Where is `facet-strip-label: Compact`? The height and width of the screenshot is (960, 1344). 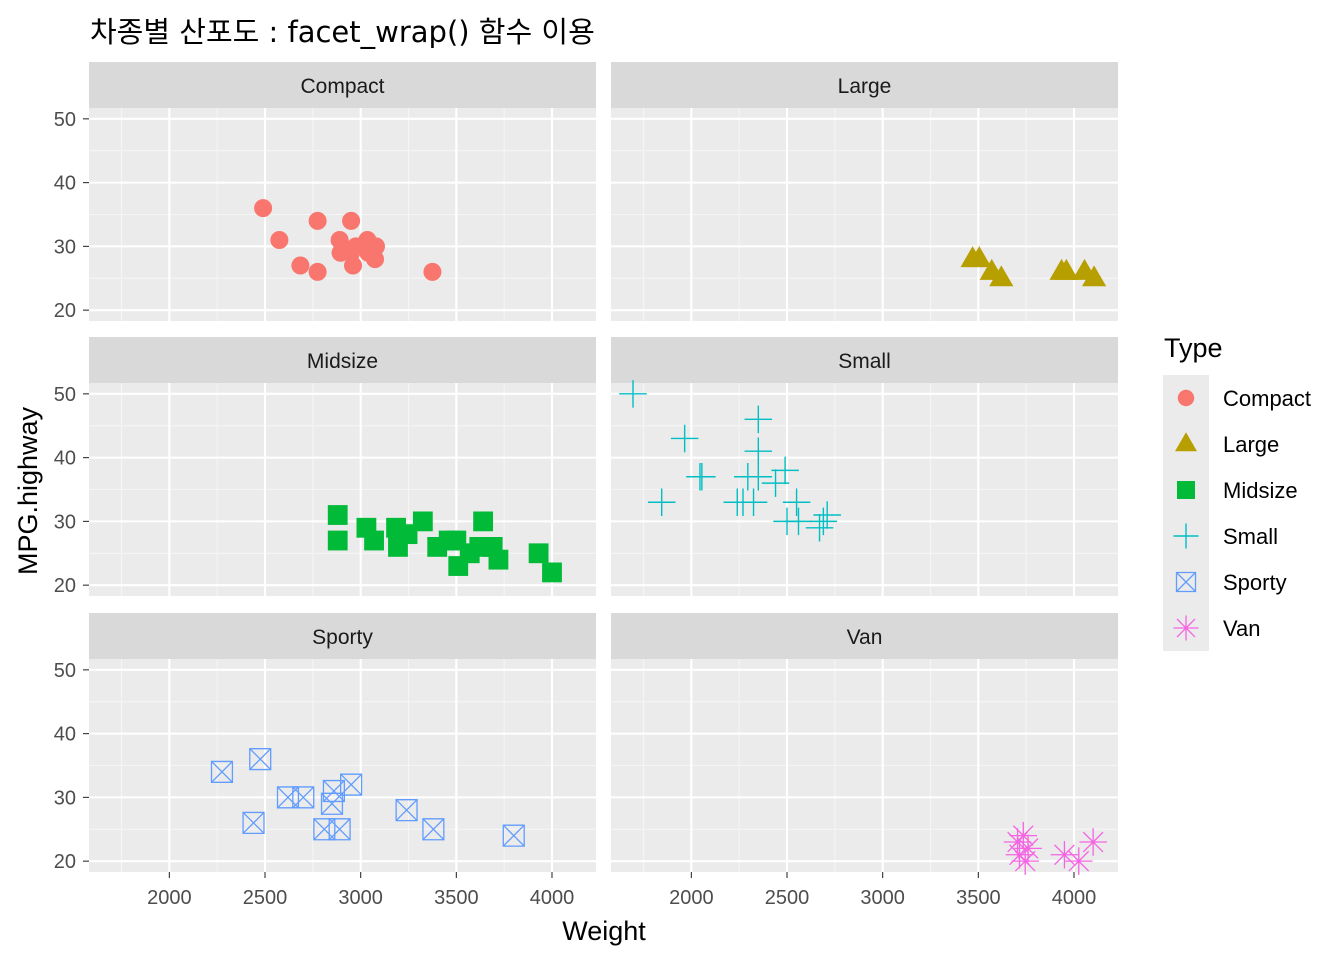
facet-strip-label: Compact is located at coordinates (342, 86).